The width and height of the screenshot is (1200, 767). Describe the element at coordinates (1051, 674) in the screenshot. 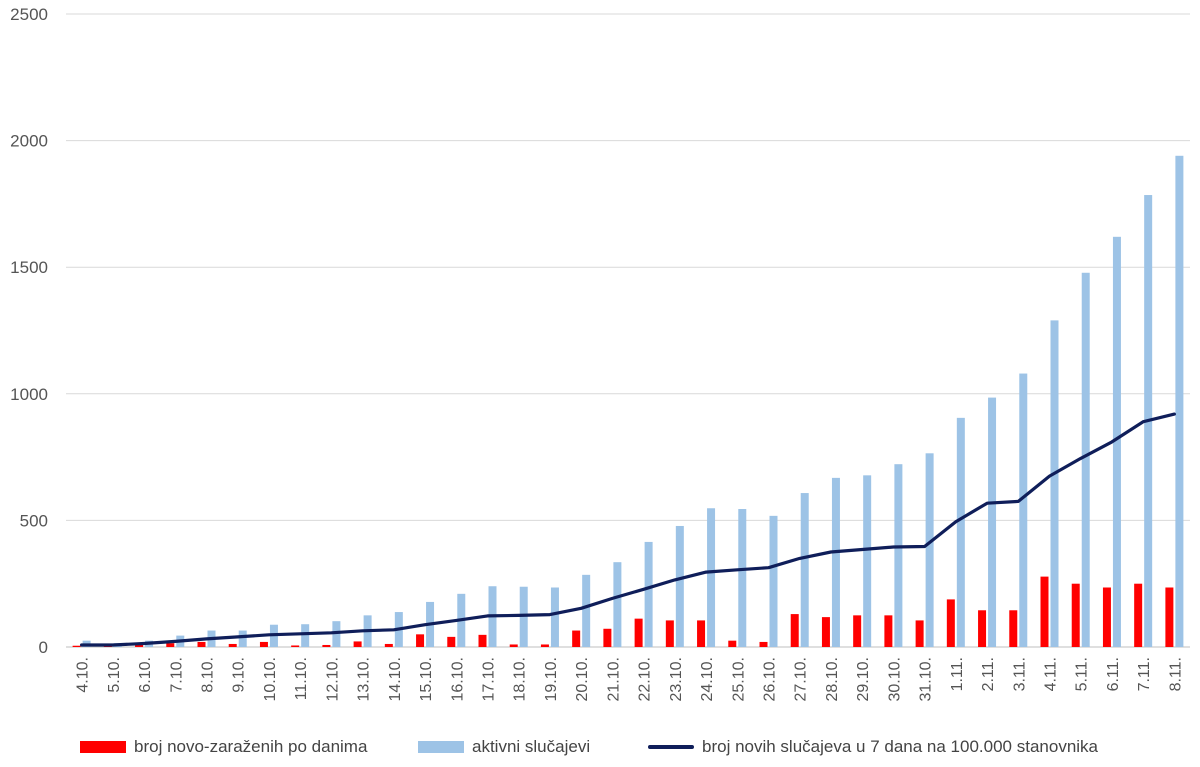

I see `x-tick-label: 4.11.` at that location.